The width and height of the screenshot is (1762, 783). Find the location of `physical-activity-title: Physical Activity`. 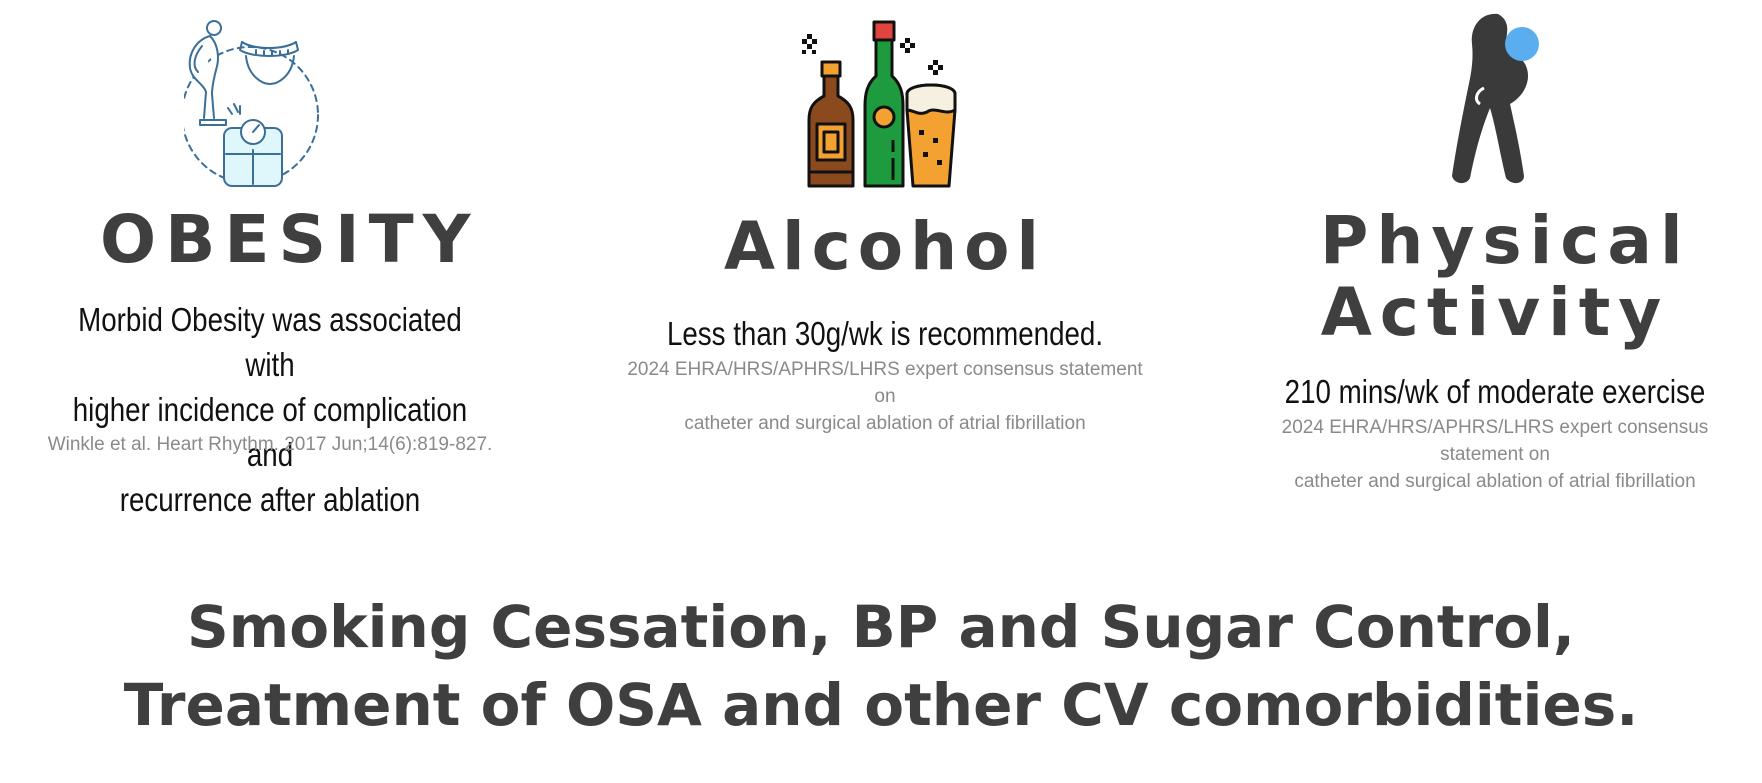

physical-activity-title: Physical Activity is located at coordinates (1505, 276).